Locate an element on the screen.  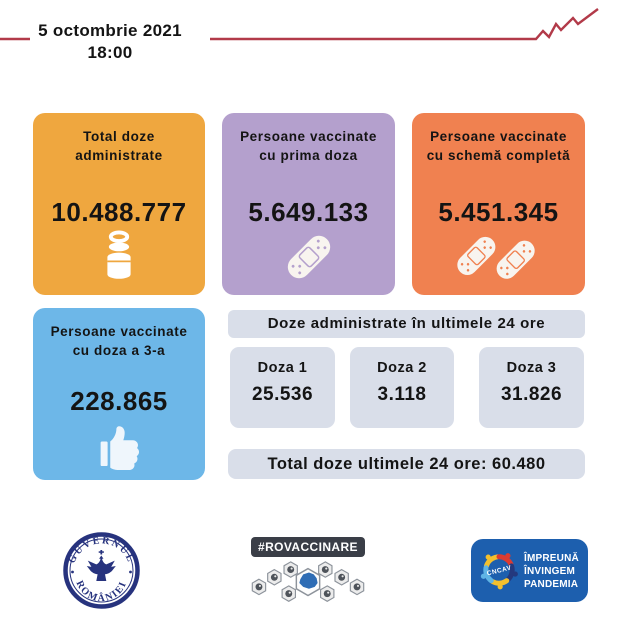
report-date: 5 octombrie 2021 is located at coordinates (110, 30).